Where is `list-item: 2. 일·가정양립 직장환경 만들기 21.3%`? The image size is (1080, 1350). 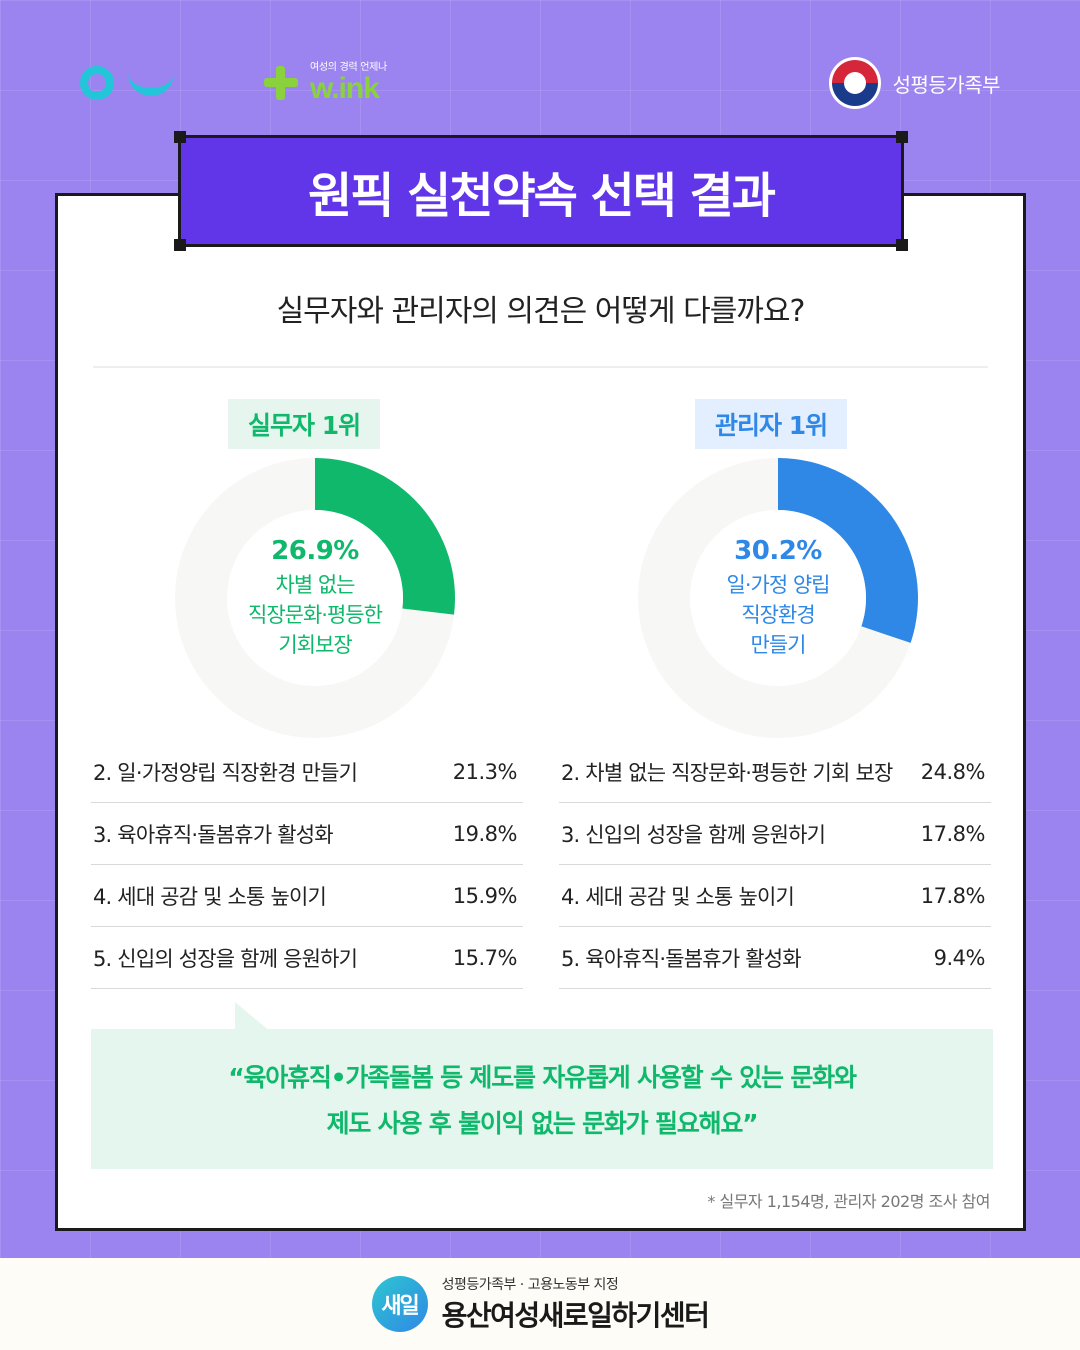 list-item: 2. 일·가정양립 직장환경 만들기 21.3% is located at coordinates (307, 772).